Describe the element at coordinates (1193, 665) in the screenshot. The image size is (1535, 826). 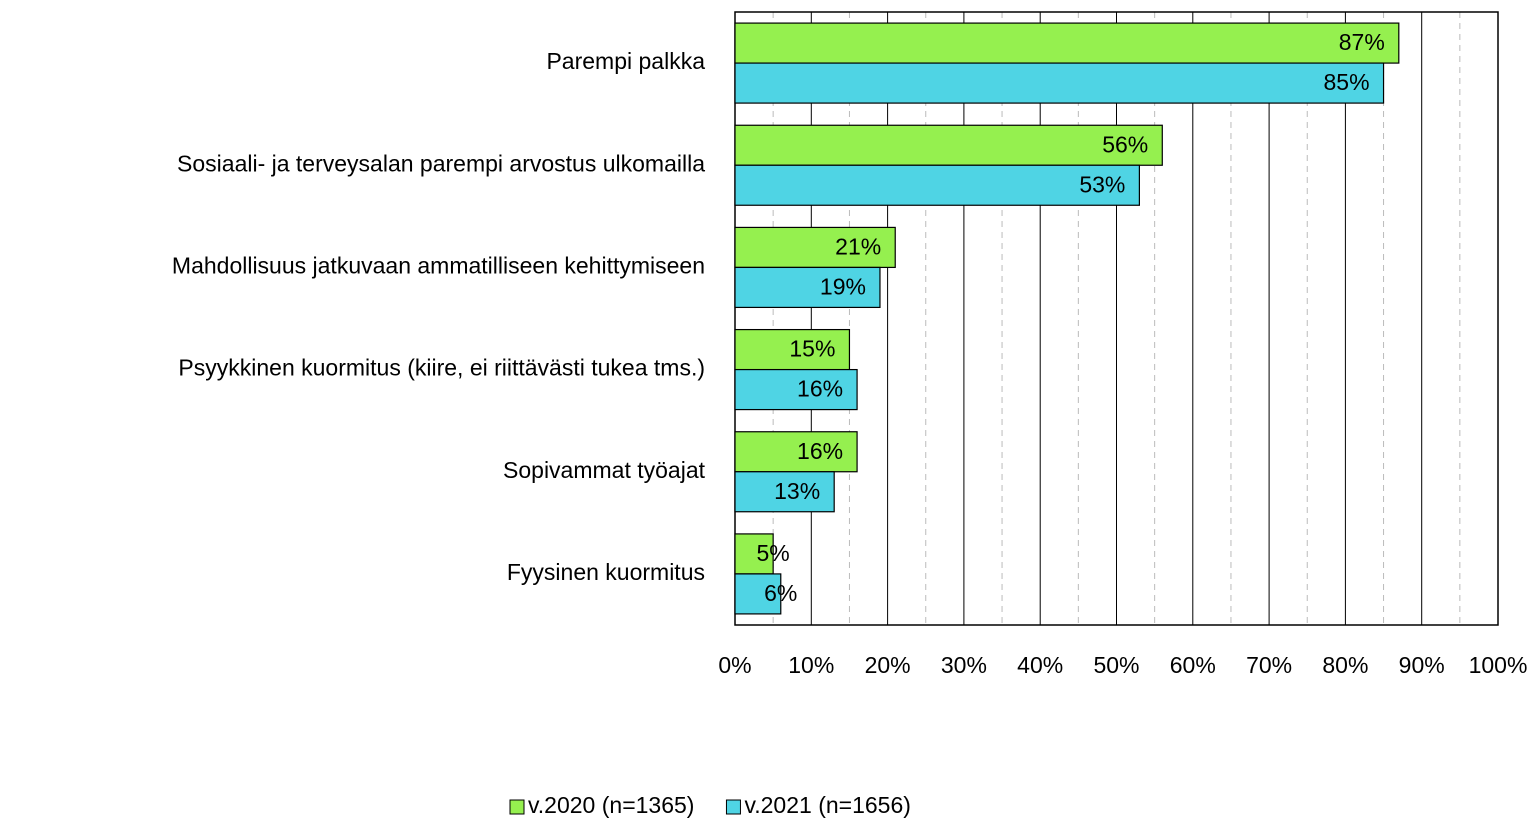
I see `x-tick-label: 60%` at that location.